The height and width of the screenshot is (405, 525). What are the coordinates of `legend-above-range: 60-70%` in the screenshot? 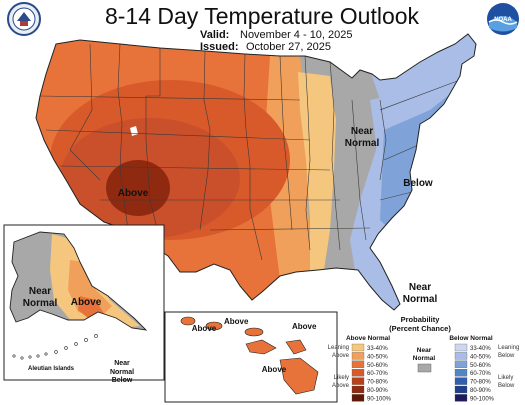 It's located at (377, 374).